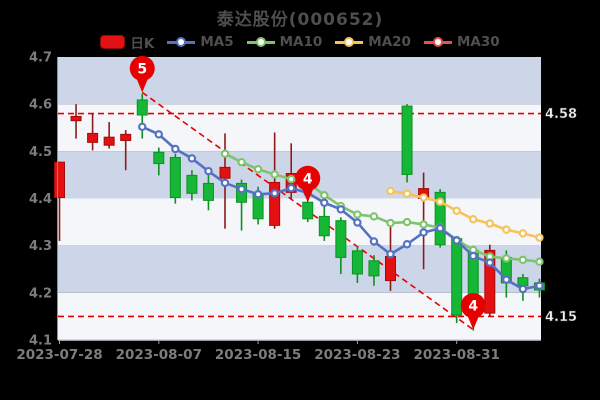 This screenshot has height=400, width=600. Describe the element at coordinates (457, 355) in the screenshot. I see `x-tick-label: 2023-08-31` at that location.